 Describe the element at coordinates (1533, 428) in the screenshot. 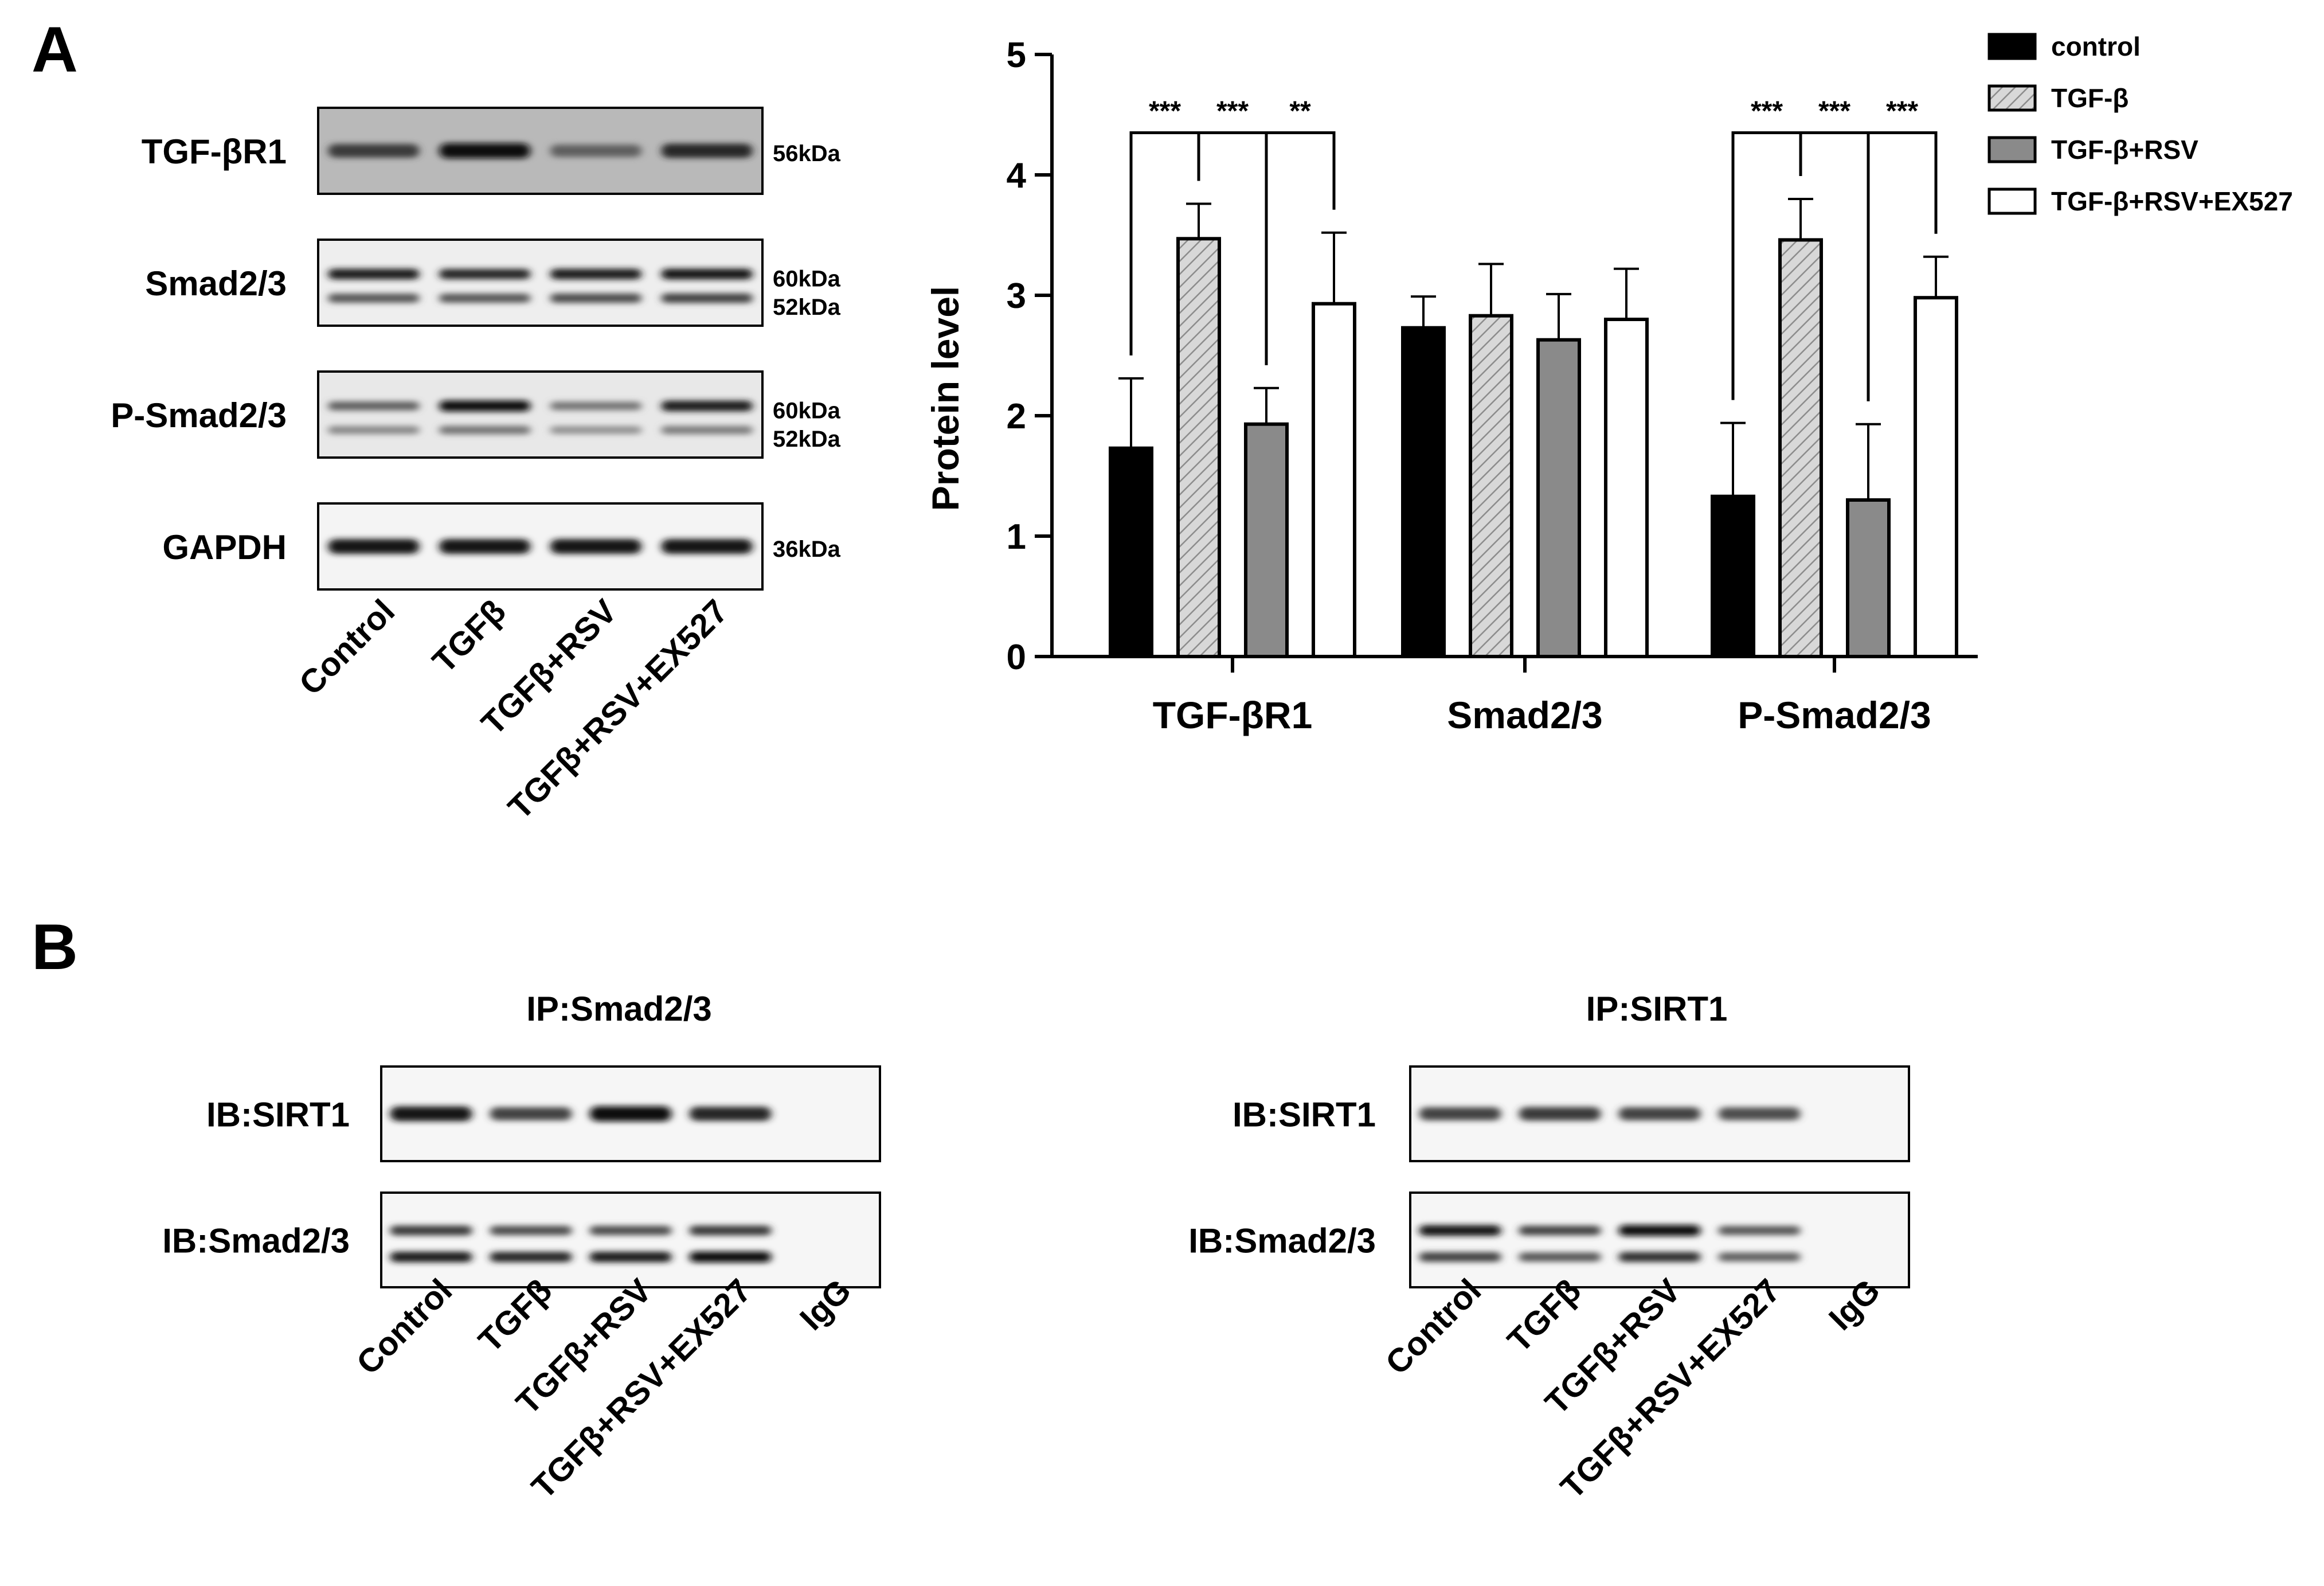

I see `bar-series` at that location.